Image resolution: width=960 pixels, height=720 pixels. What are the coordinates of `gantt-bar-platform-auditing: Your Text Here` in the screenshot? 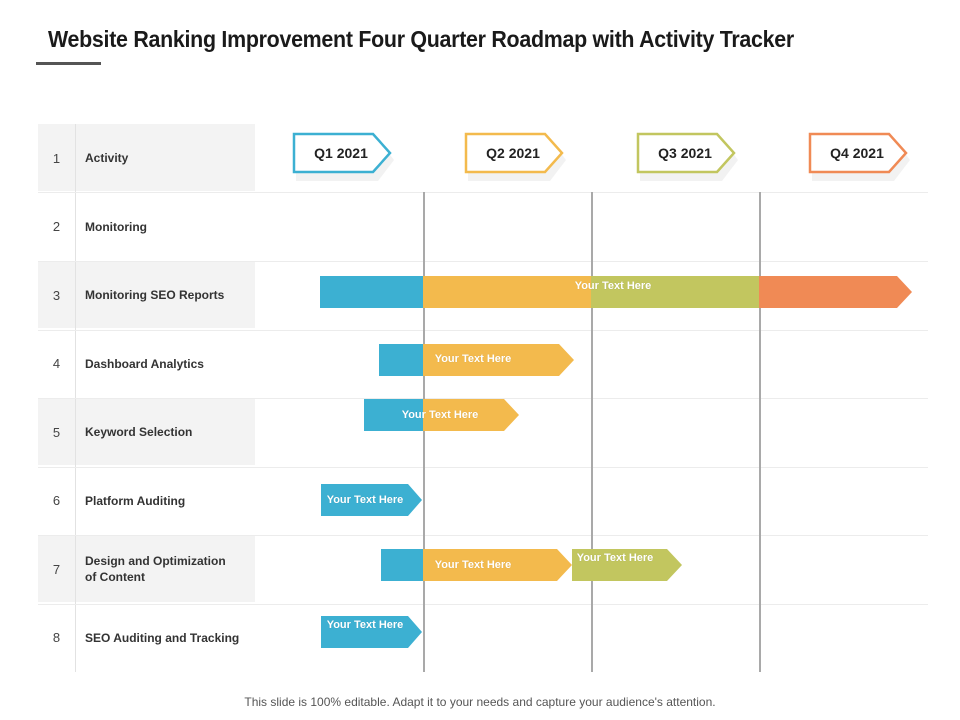 It's located at (371, 500).